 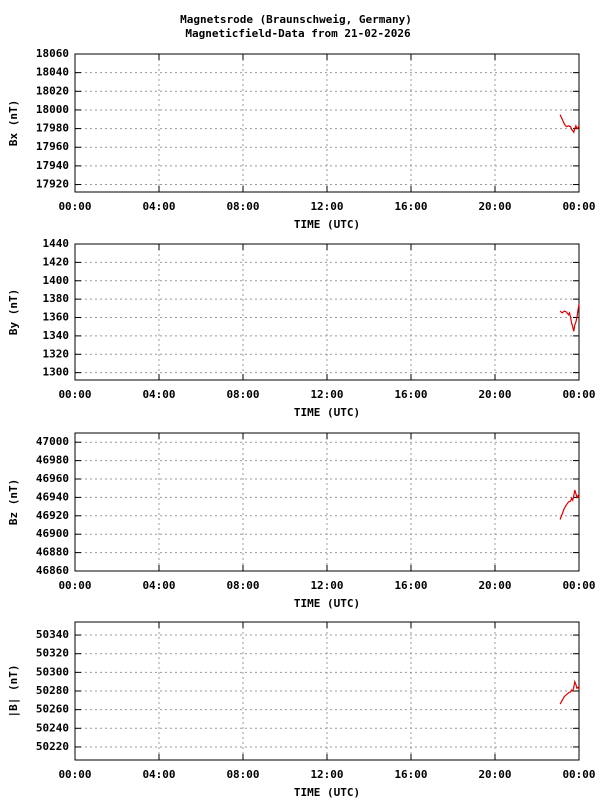 I want to click on y-tick-label: 50260, so click(x=52, y=709).